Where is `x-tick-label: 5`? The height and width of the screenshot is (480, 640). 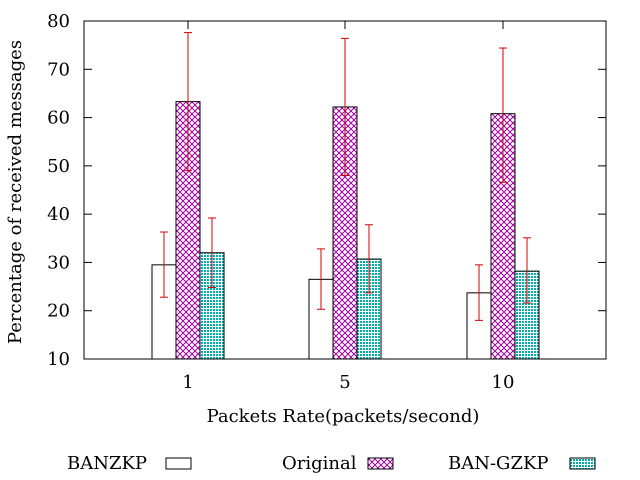 x-tick-label: 5 is located at coordinates (344, 382).